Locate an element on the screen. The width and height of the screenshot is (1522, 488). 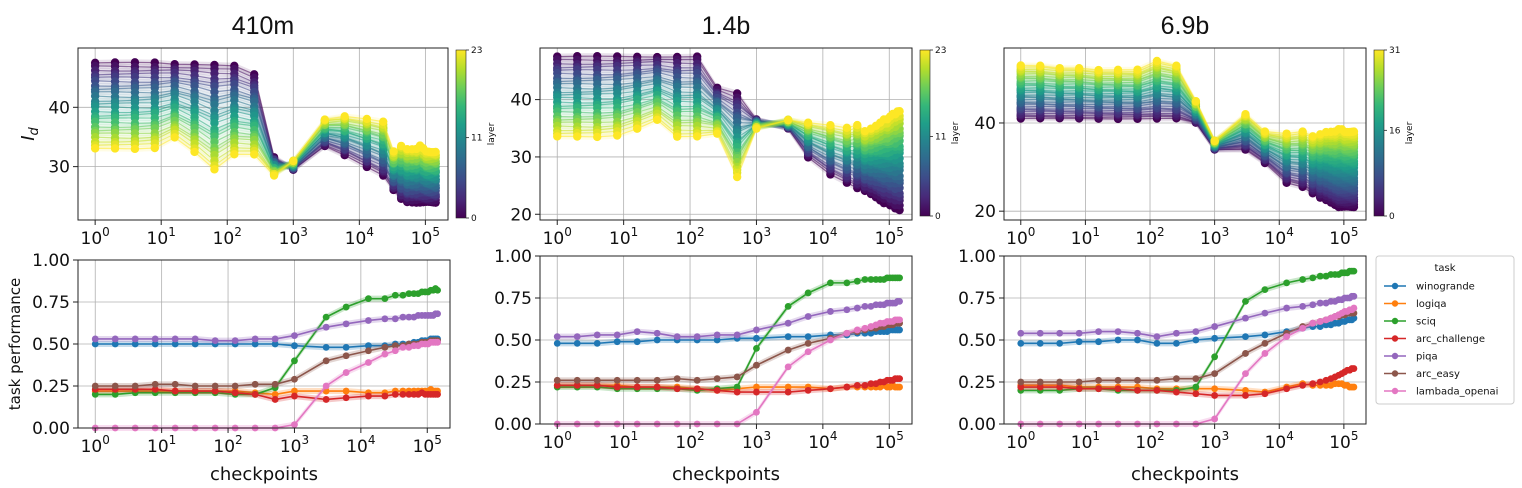
y-tick-label: 0.75 is located at coordinates (513, 299).